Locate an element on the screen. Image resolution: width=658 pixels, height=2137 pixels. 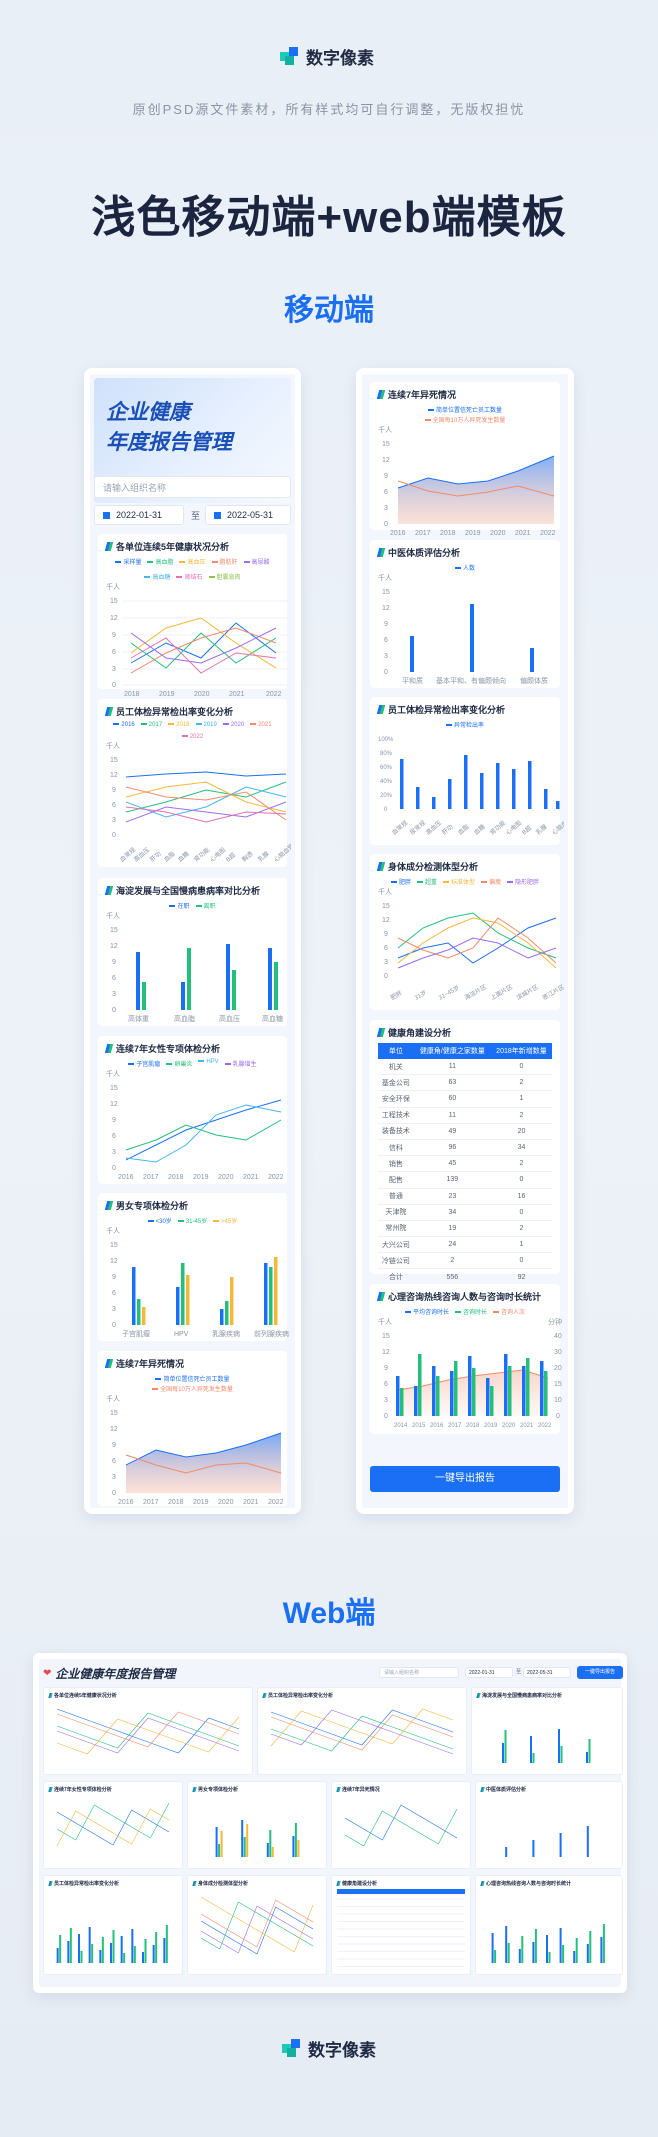
x-label: 基本平和、有偏颇倾向 is located at coordinates (471, 680).